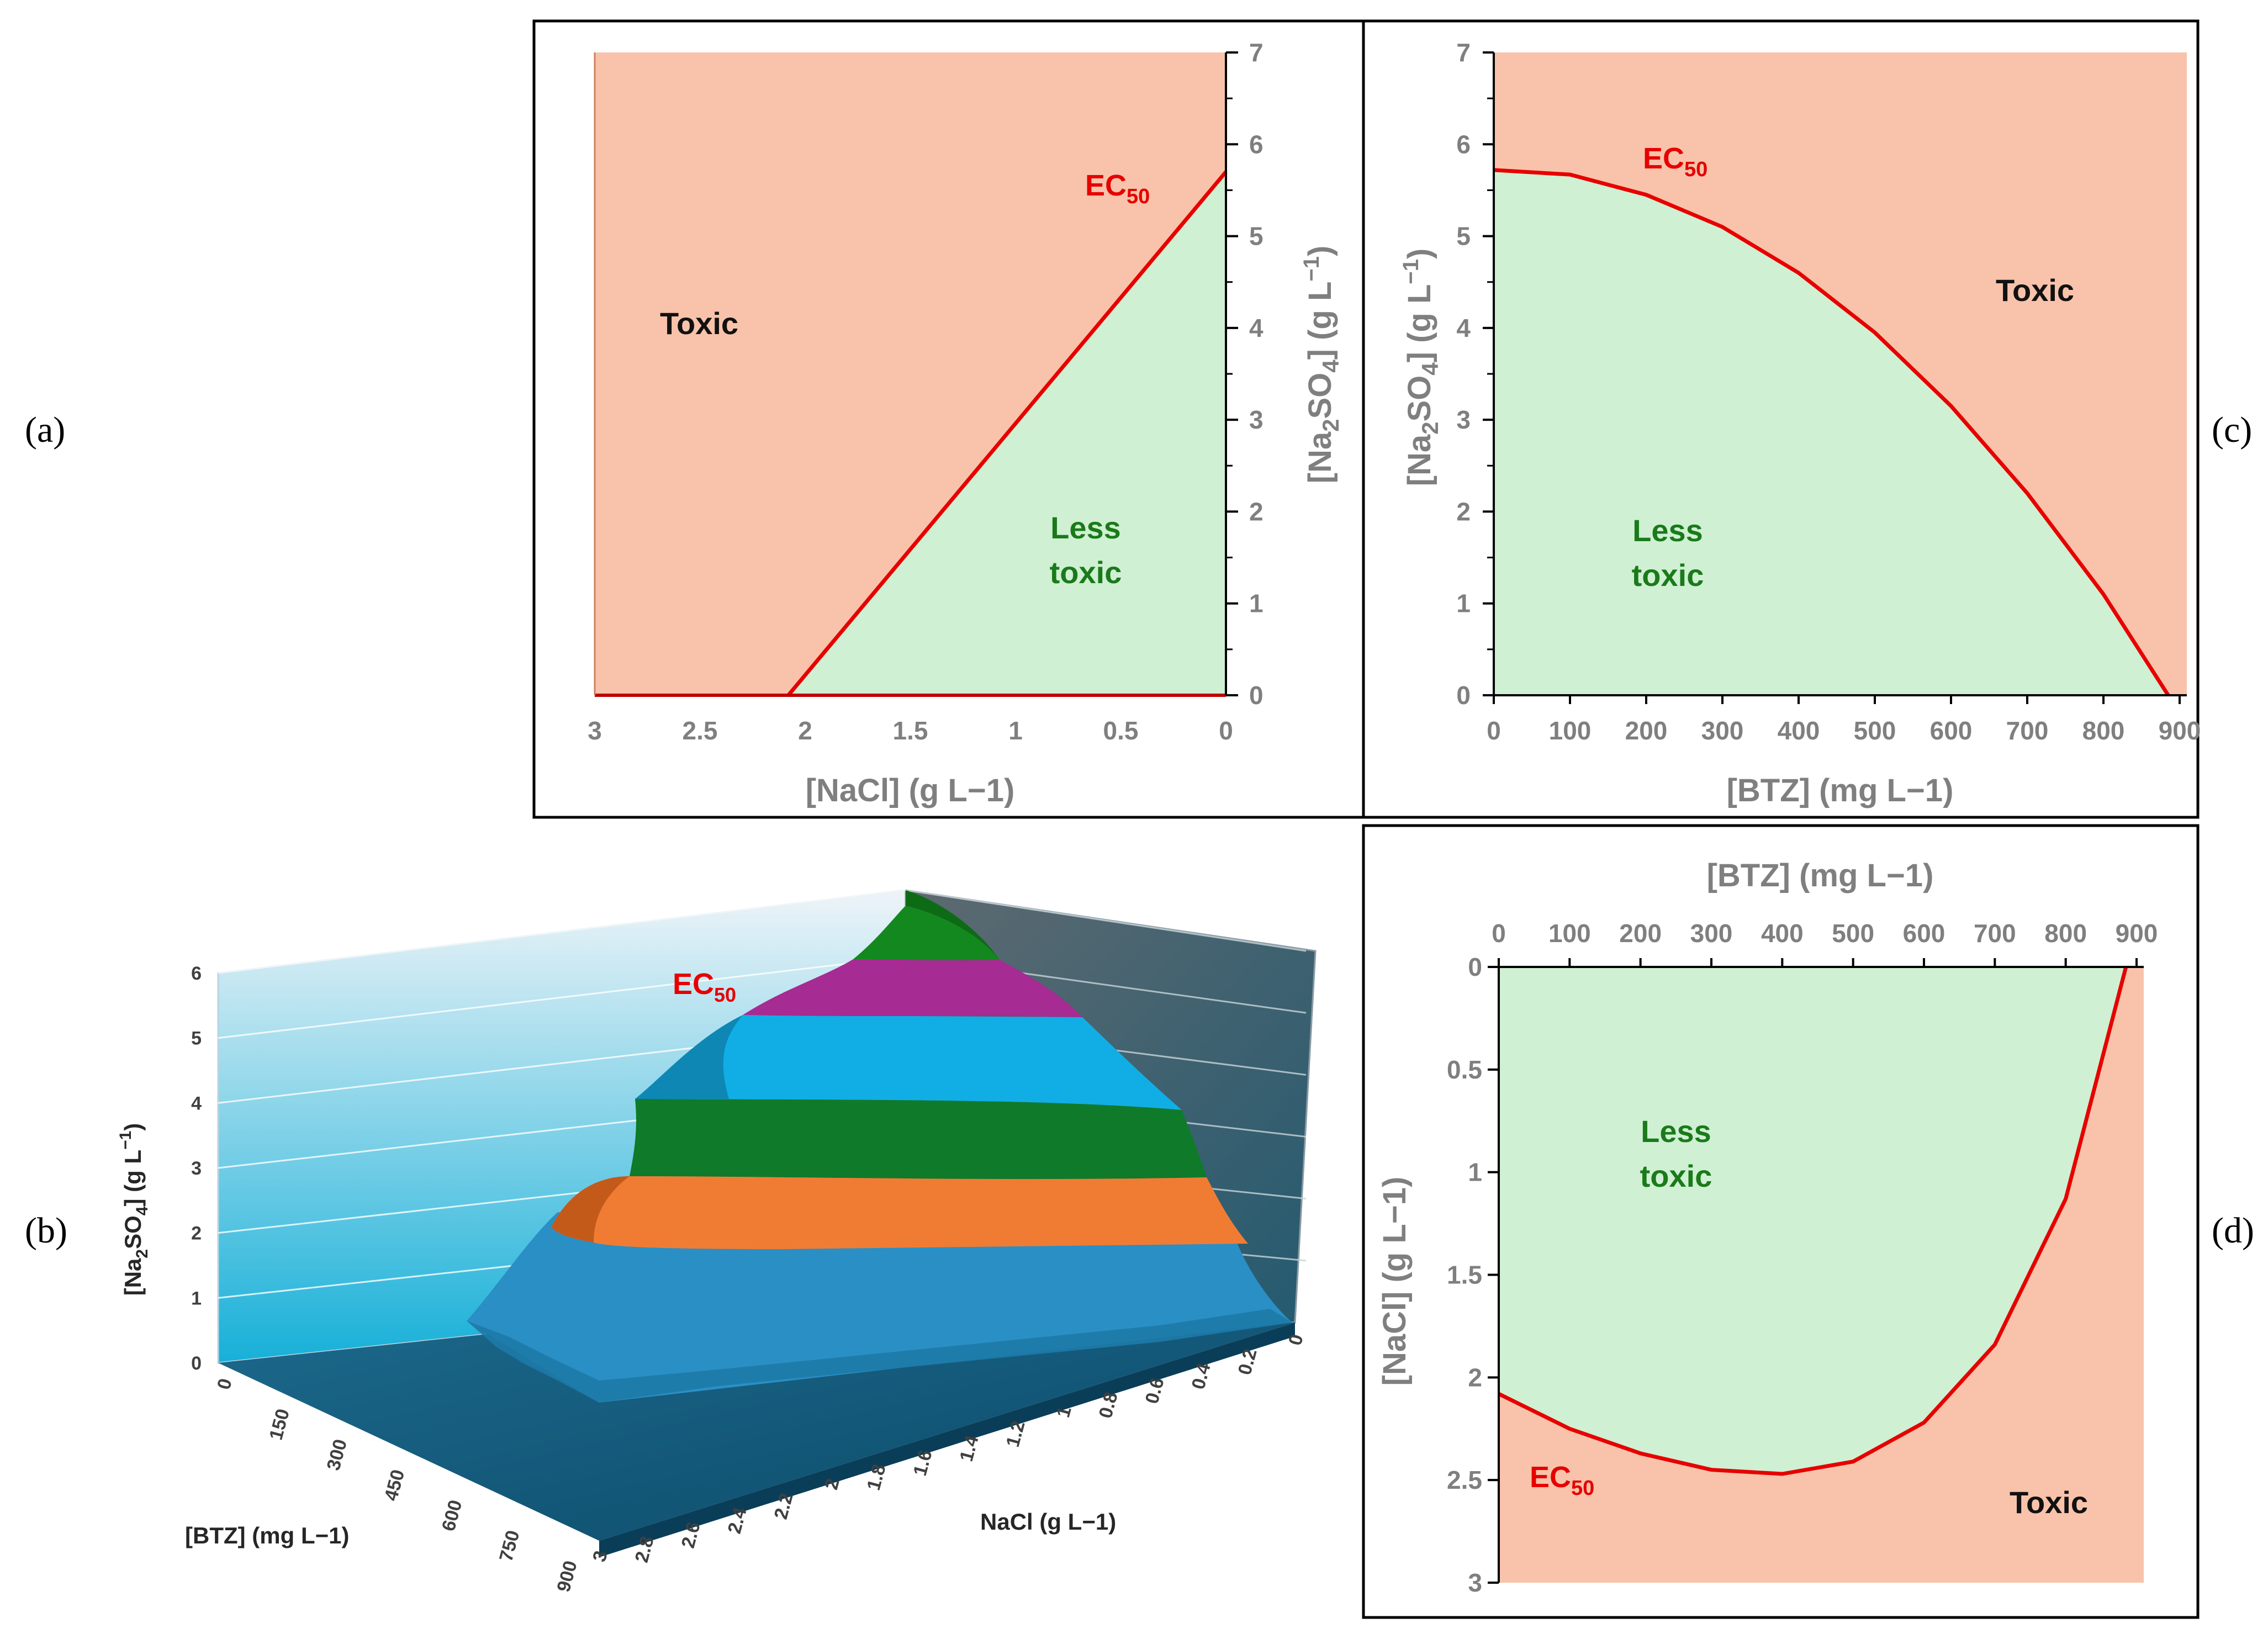 The width and height of the screenshot is (2268, 1639). Describe the element at coordinates (1256, 695) in the screenshot. I see `chart-a-ytick-label: 0` at that location.